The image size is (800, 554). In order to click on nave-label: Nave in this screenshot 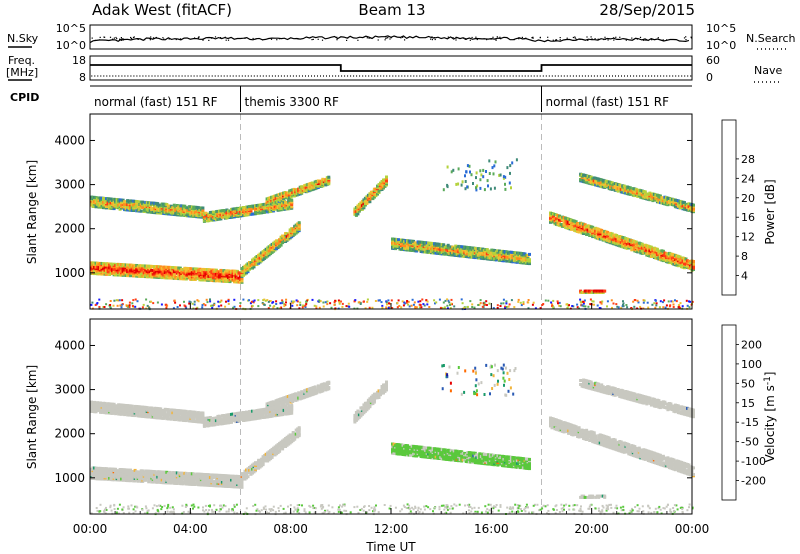, I will do `click(768, 70)`.